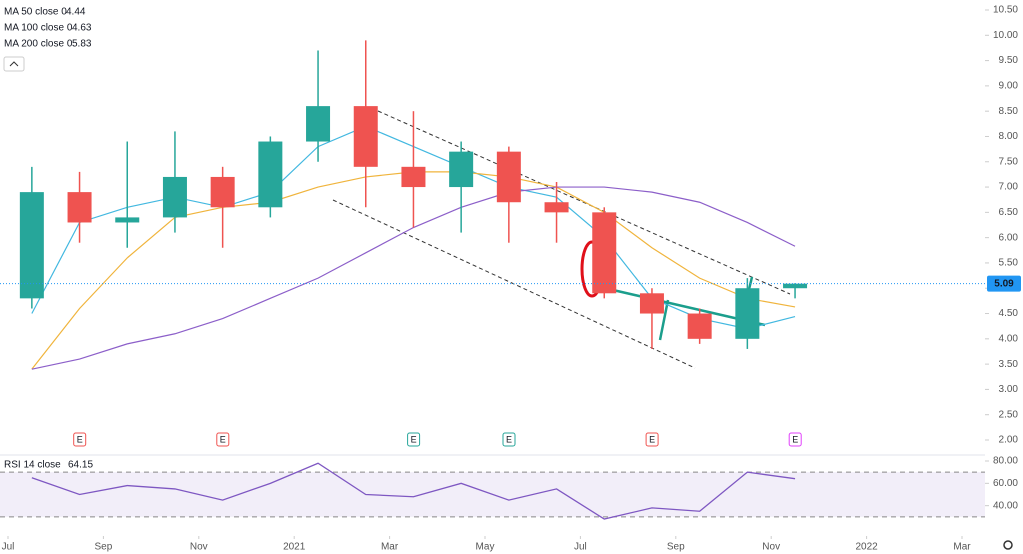 Image resolution: width=1023 pixels, height=554 pixels. Describe the element at coordinates (413, 491) in the screenshot. I see `rsi-line` at that location.